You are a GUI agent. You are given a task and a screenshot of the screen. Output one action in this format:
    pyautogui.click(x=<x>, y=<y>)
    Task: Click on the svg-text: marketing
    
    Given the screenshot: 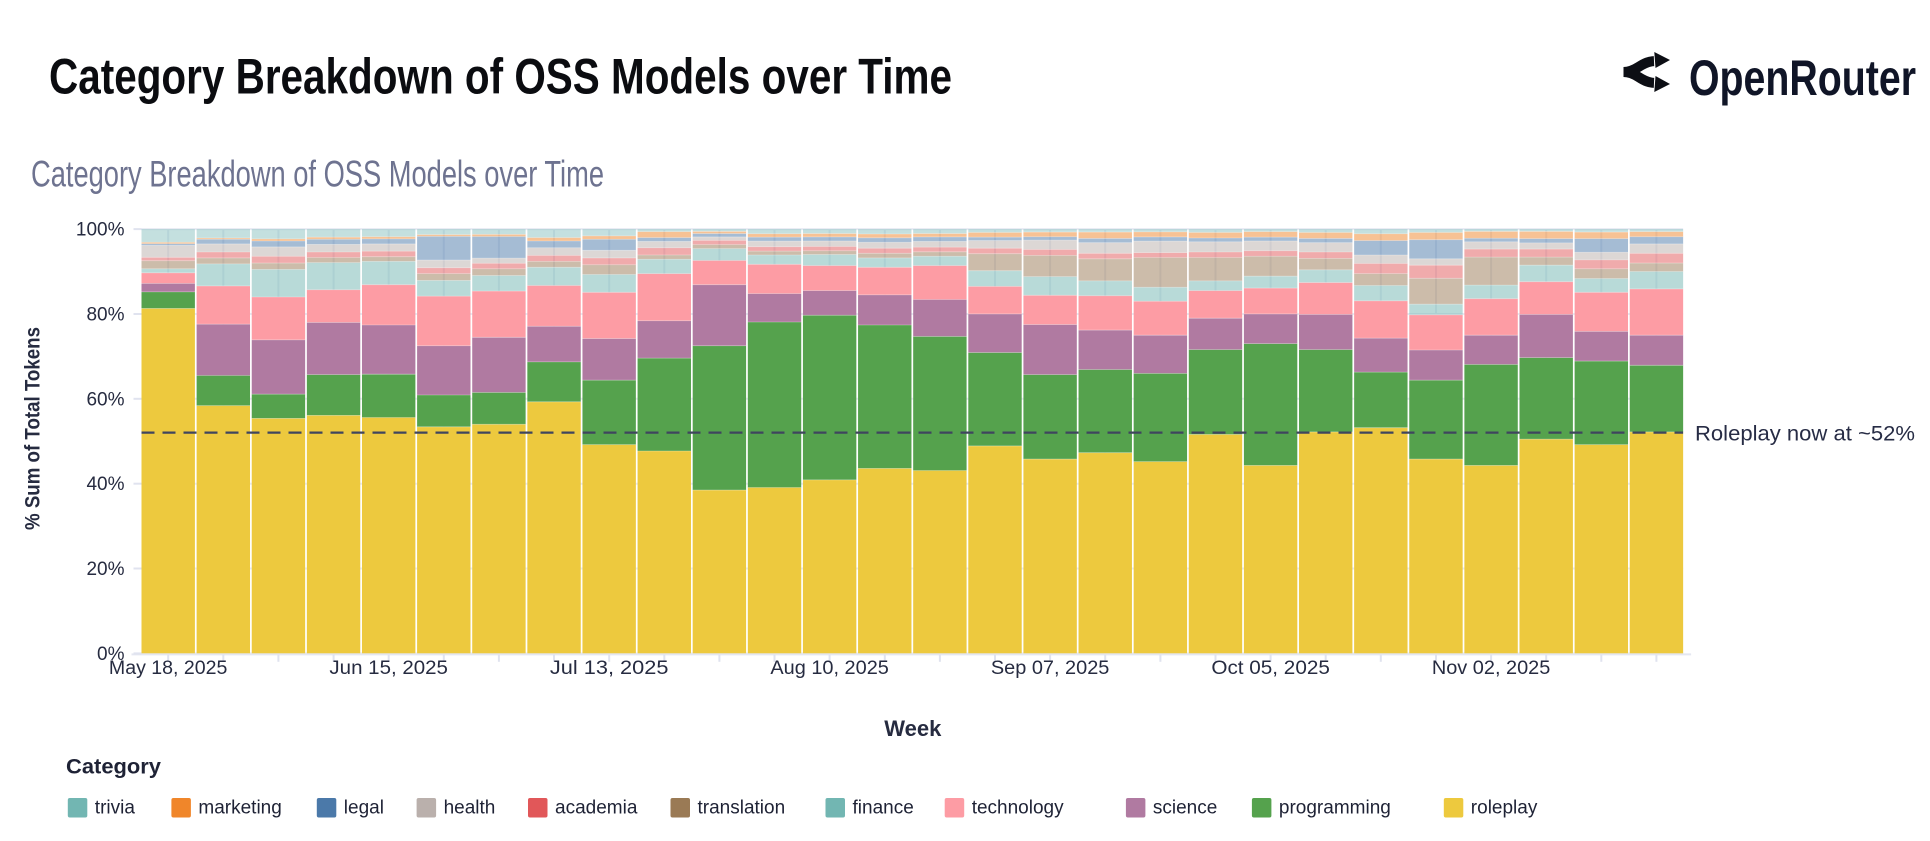 What is the action you would take?
    pyautogui.click(x=239, y=808)
    